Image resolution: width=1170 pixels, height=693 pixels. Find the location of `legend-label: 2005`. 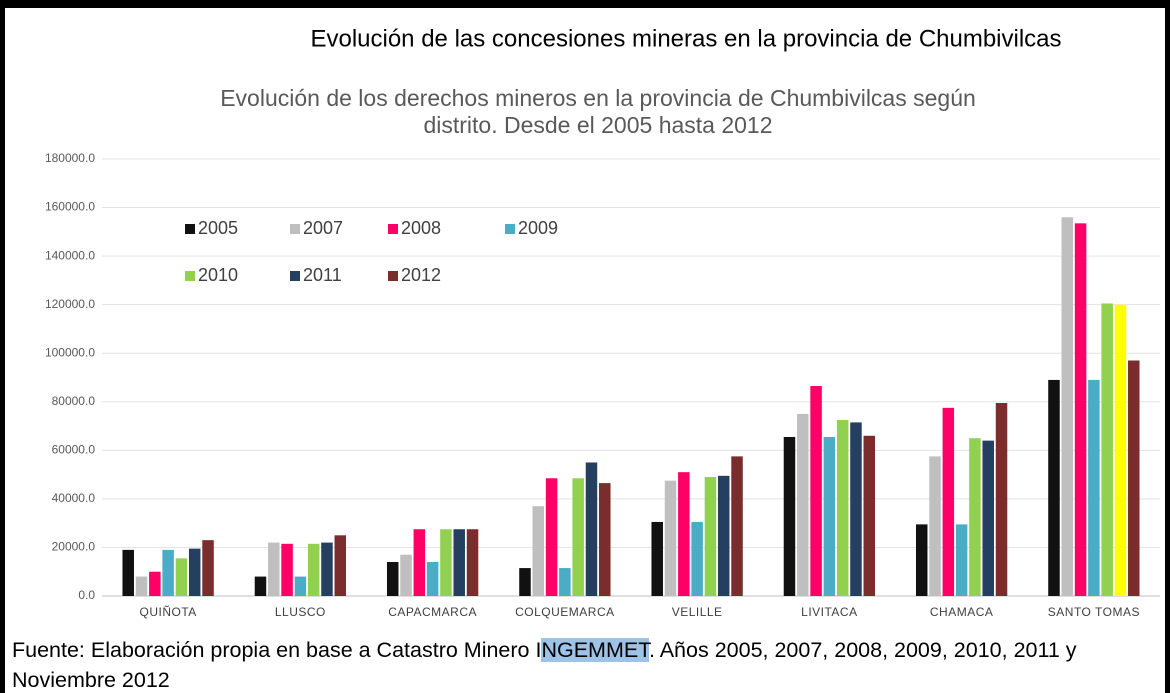

legend-label: 2005 is located at coordinates (218, 228).